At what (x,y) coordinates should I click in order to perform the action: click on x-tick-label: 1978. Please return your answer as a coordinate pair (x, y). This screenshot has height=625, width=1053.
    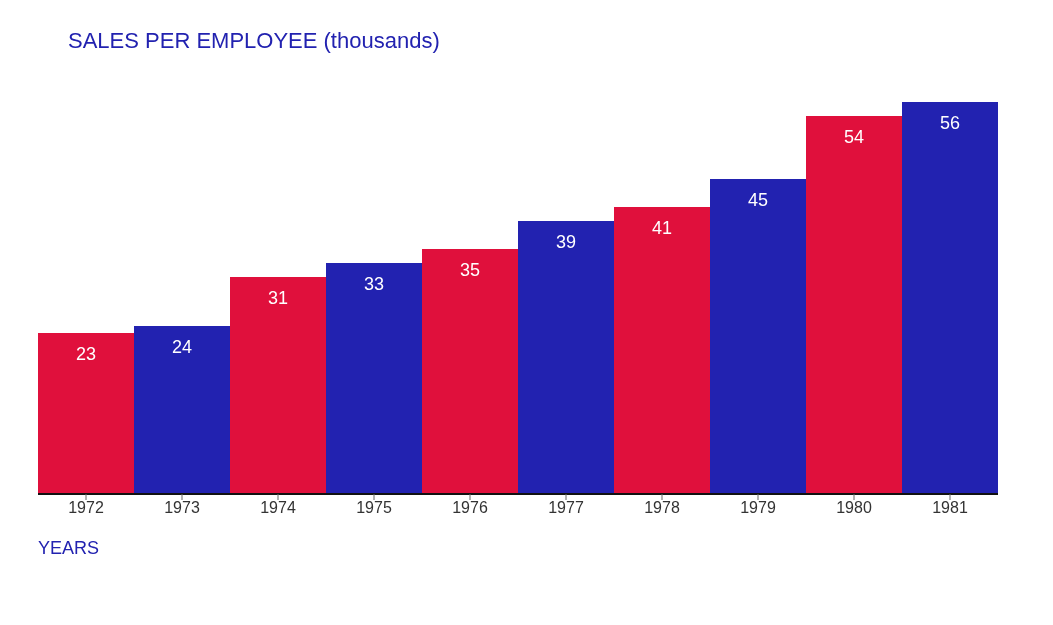
    Looking at the image, I should click on (662, 508).